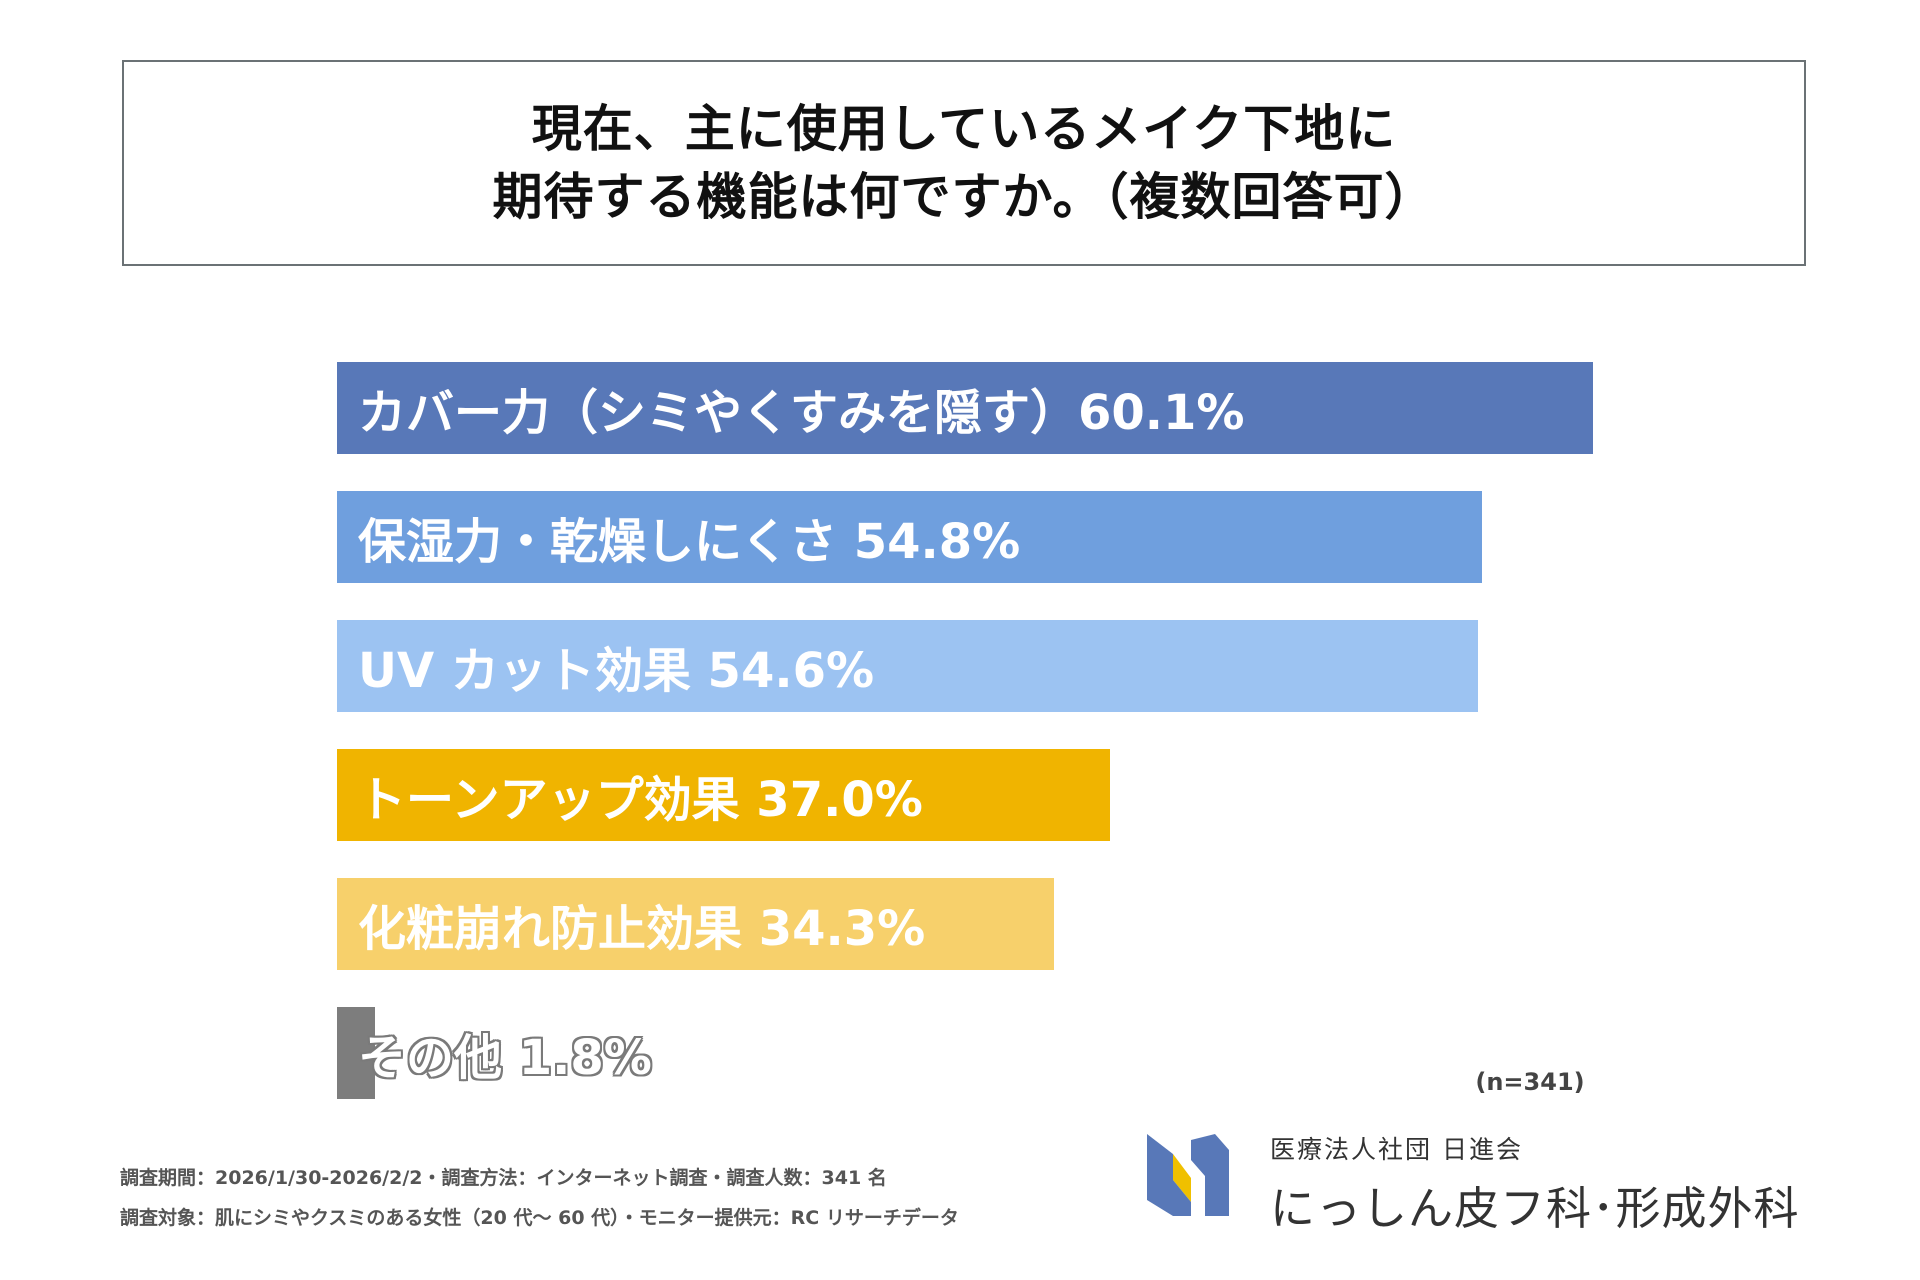 The width and height of the screenshot is (1920, 1280). I want to click on chart-title-line-2: 期待する機能は何ですか。（複数回答可）, so click(964, 197).